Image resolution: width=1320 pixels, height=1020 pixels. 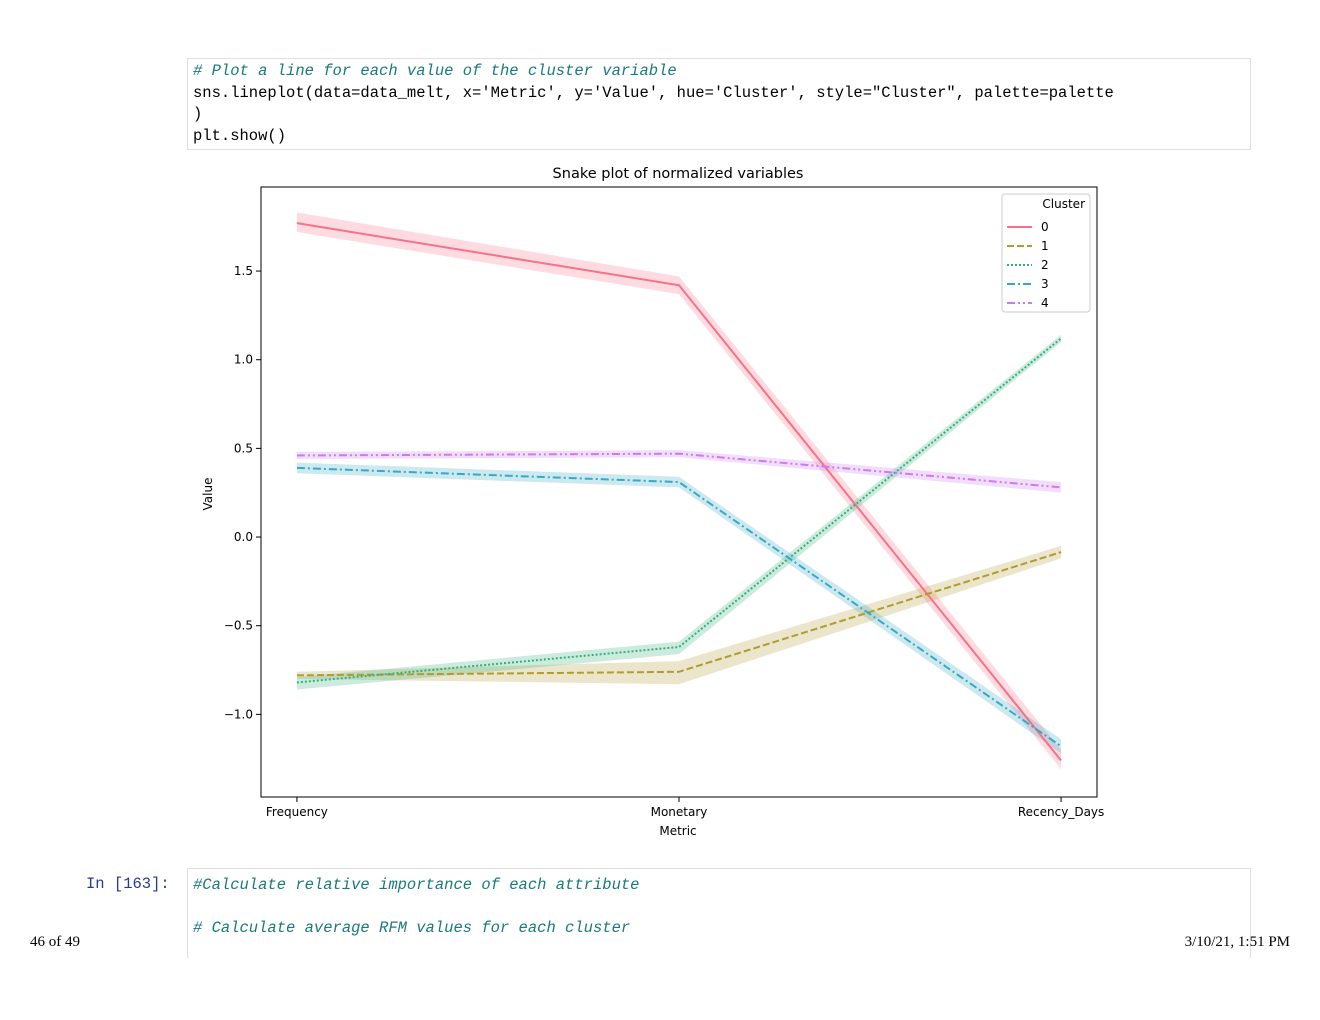 I want to click on x-tick-label: Recency_Days, so click(x=1061, y=812).